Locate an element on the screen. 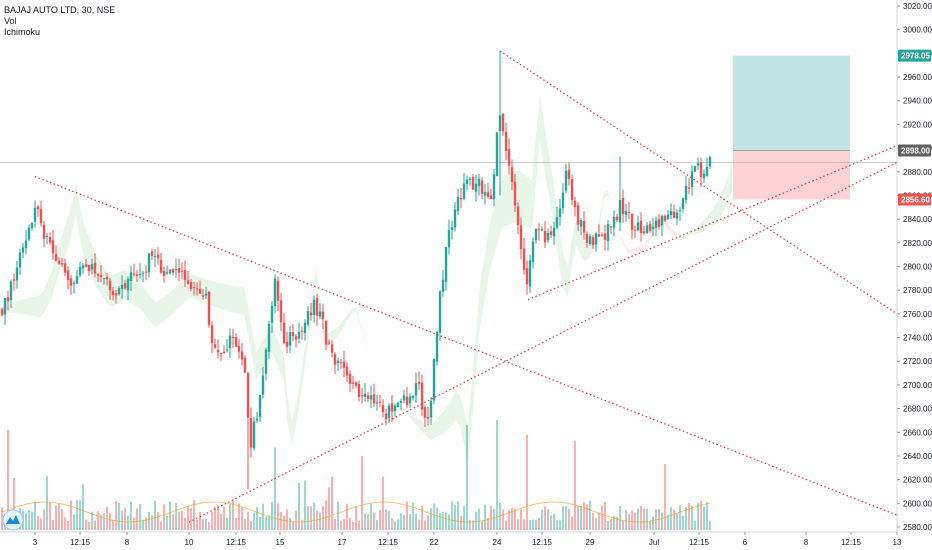 Image resolution: width=932 pixels, height=550 pixels. current-price-badge is located at coordinates (914, 150).